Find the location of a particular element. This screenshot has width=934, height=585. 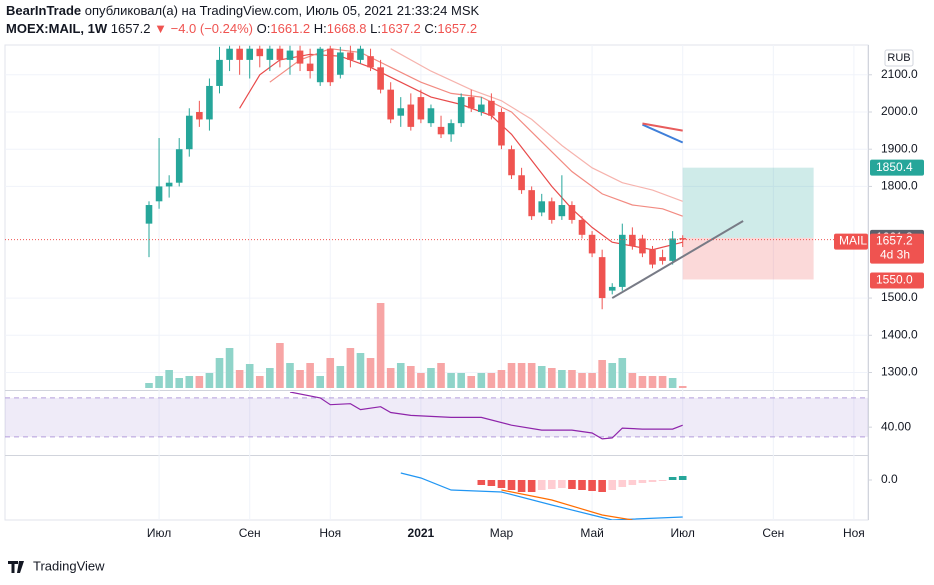

l-value: 1637.2 is located at coordinates (401, 28).